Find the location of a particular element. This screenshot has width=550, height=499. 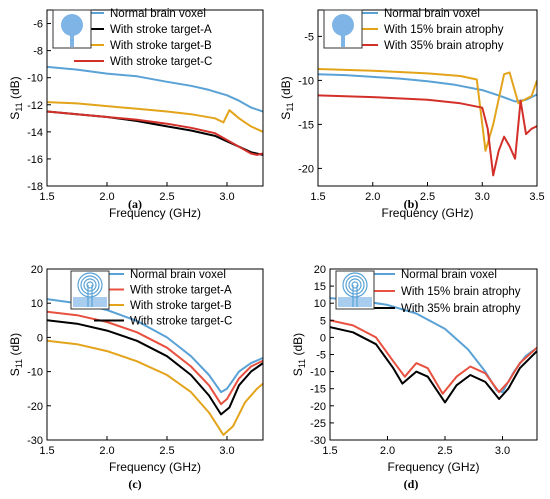

y-tick-label: 15 is located at coordinates (320, 287).